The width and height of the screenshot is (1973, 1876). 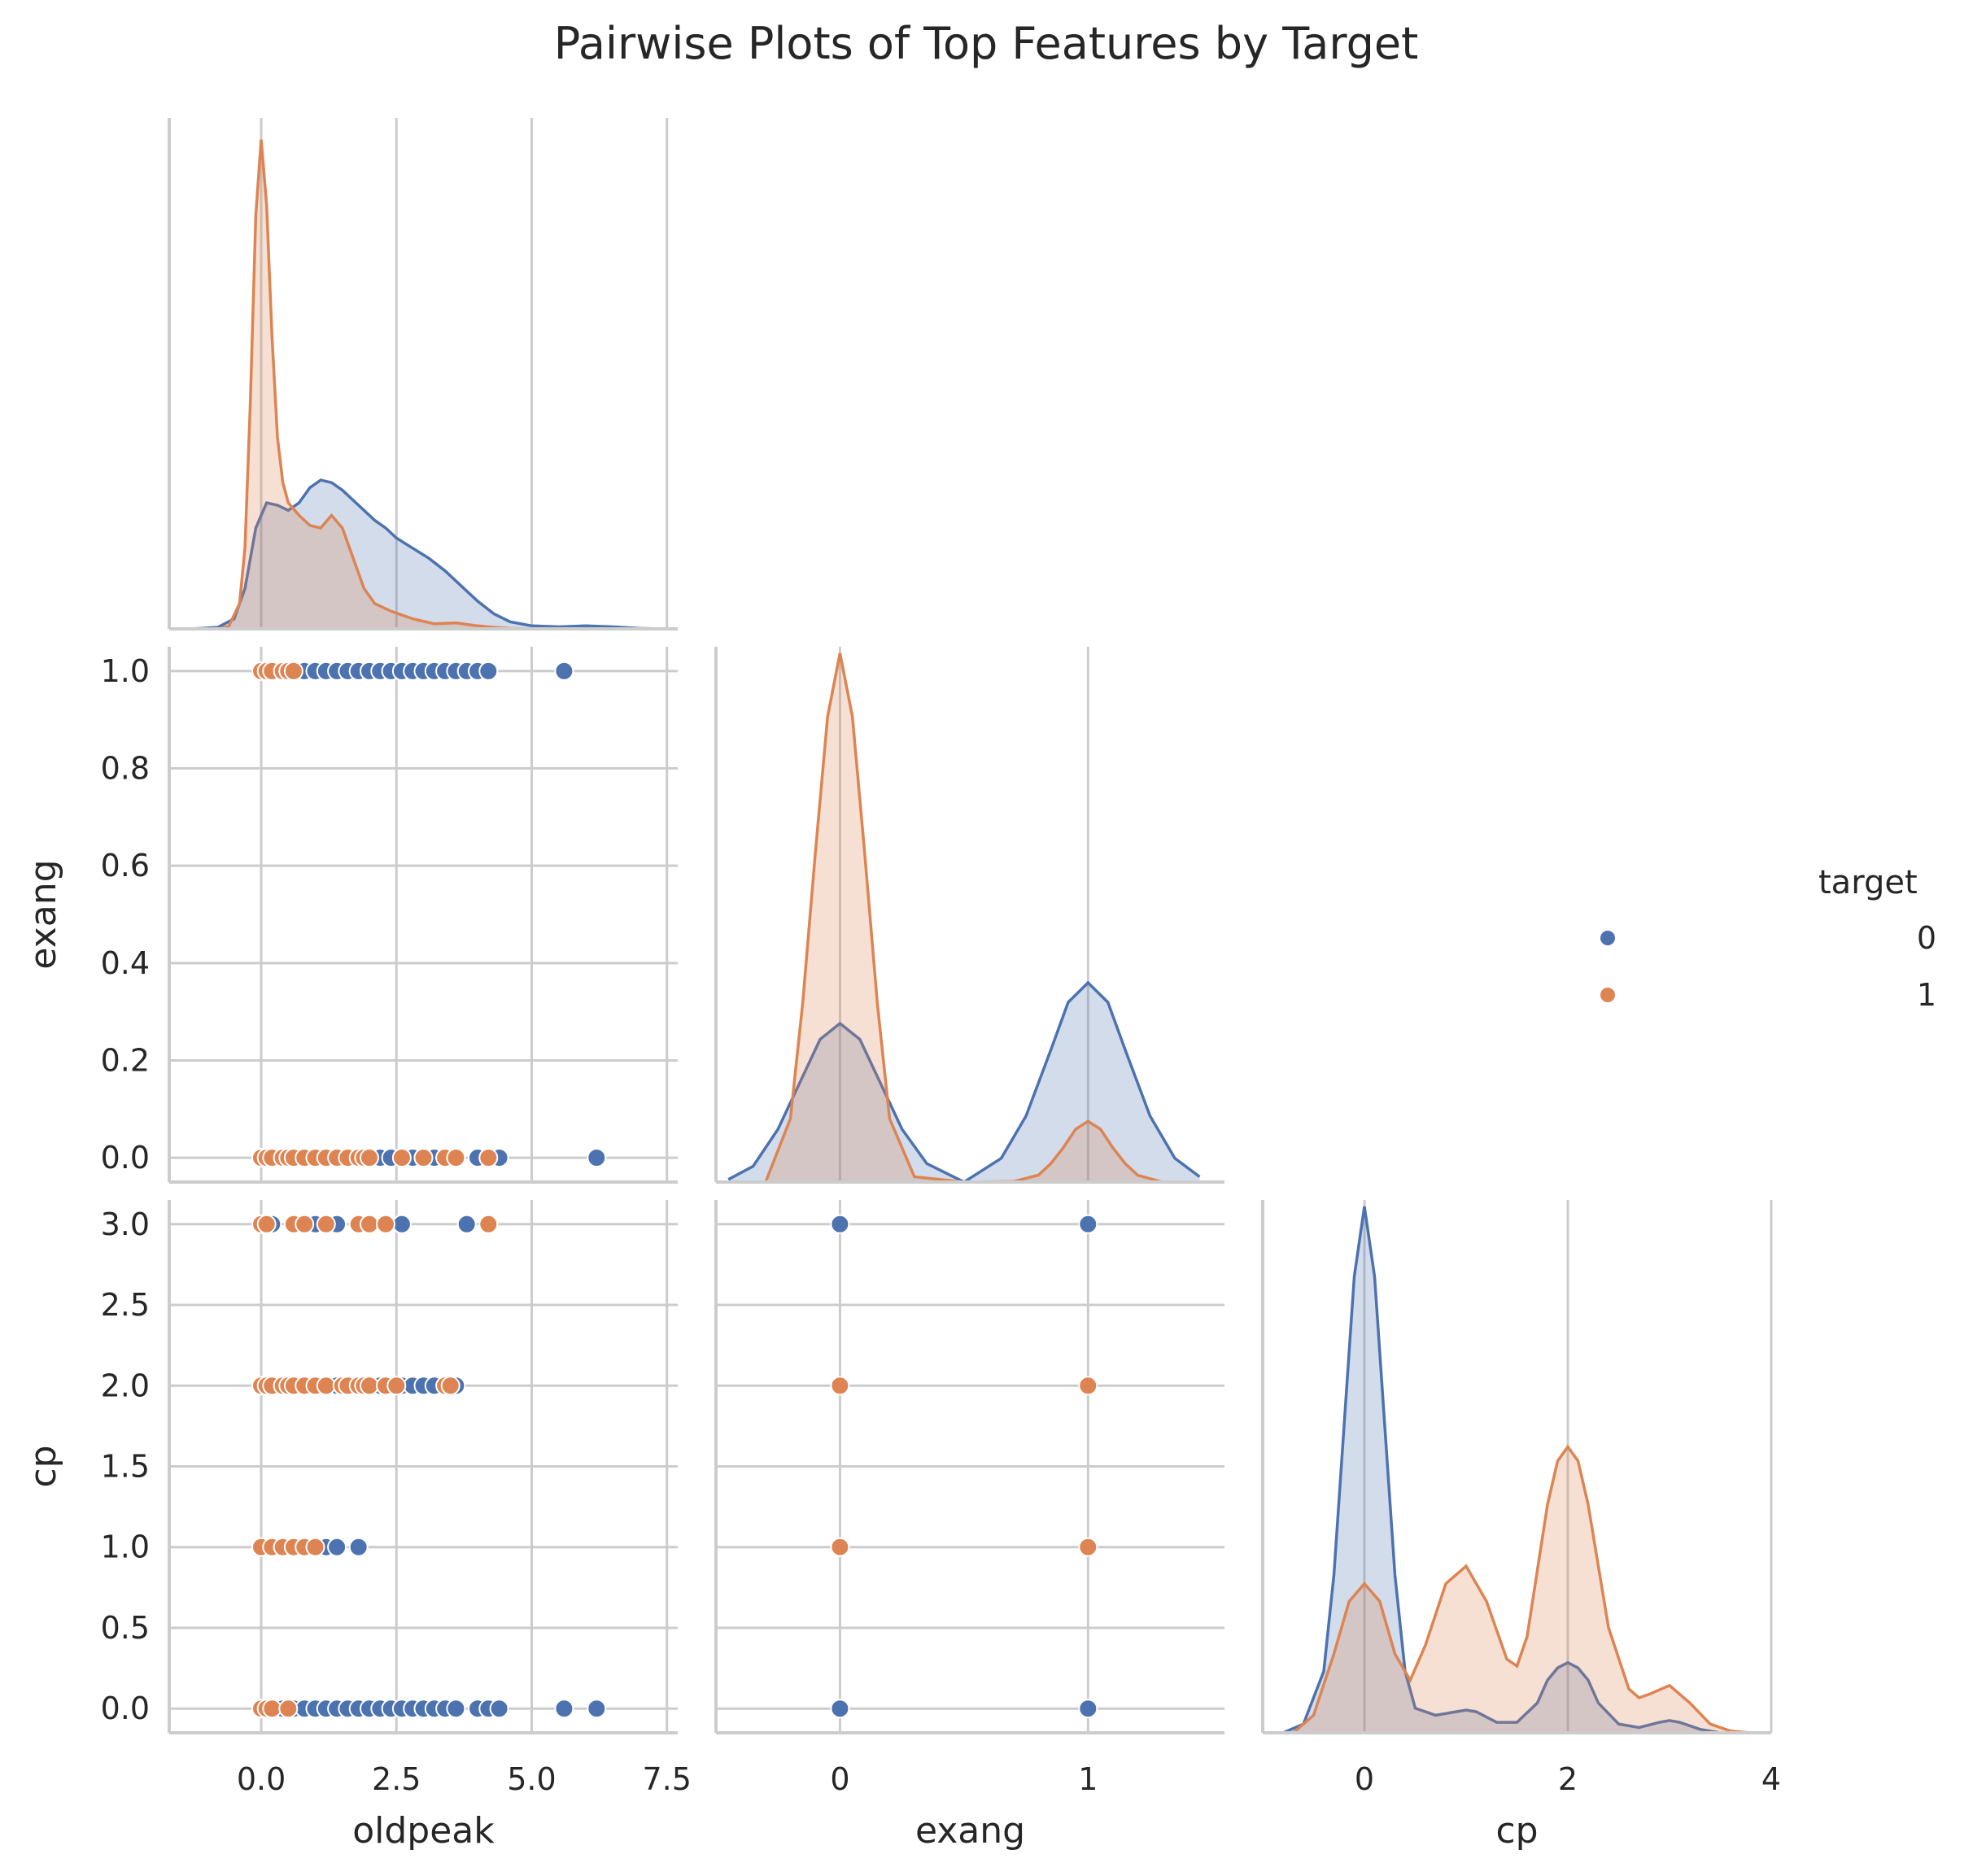 What do you see at coordinates (125, 1224) in the screenshot?
I see `y-tick-label-cp: 3.0` at bounding box center [125, 1224].